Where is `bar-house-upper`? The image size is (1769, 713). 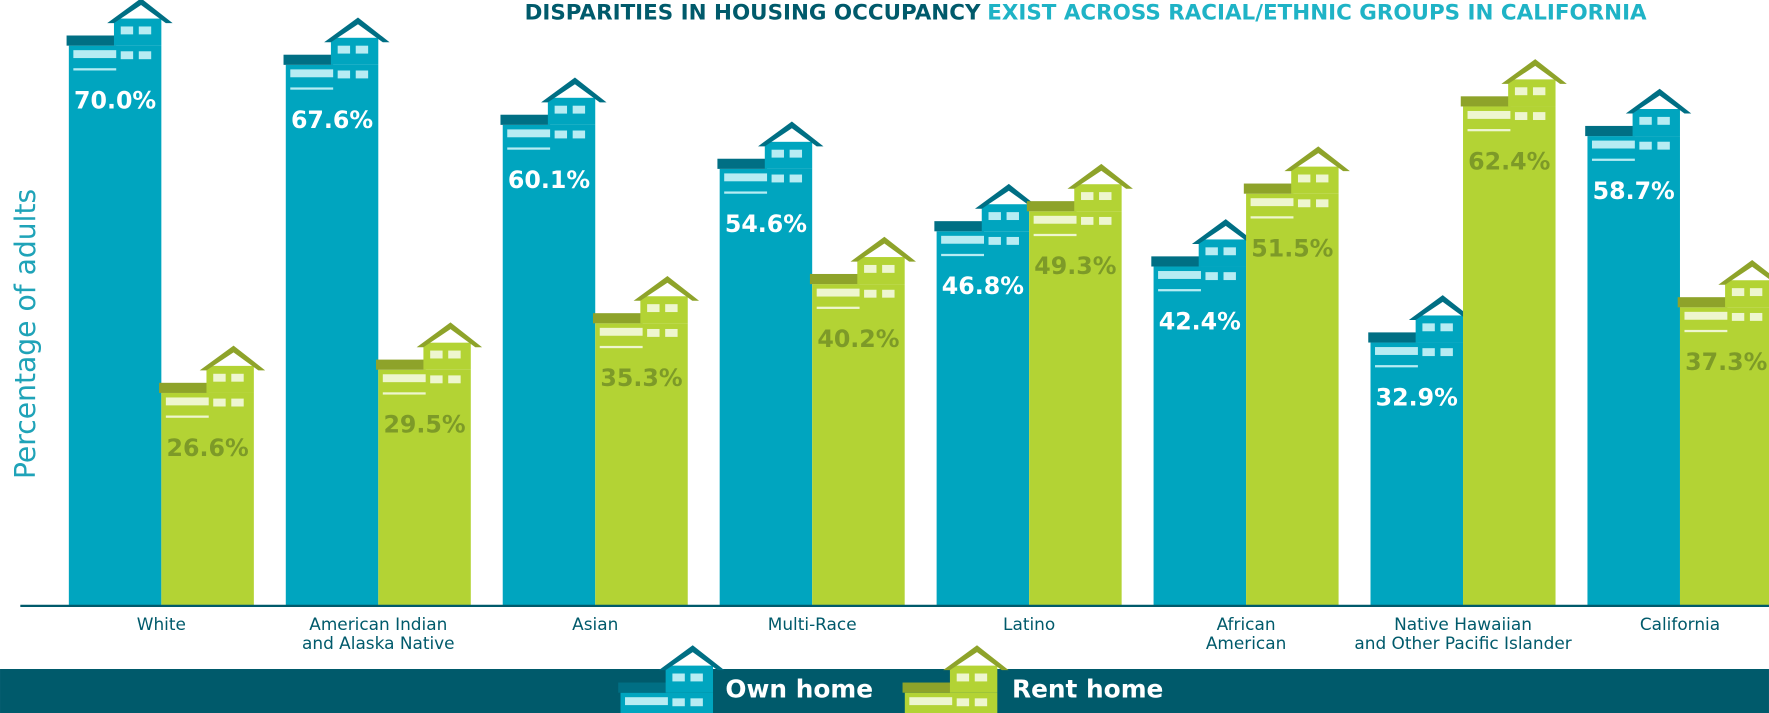
bar-house-upper is located at coordinates (1747, 294).